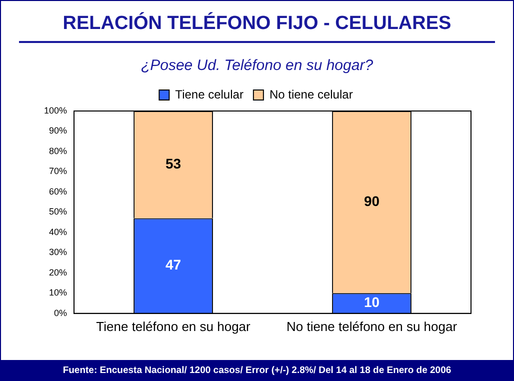  I want to click on legend-label: Tiene celular, so click(209, 94).